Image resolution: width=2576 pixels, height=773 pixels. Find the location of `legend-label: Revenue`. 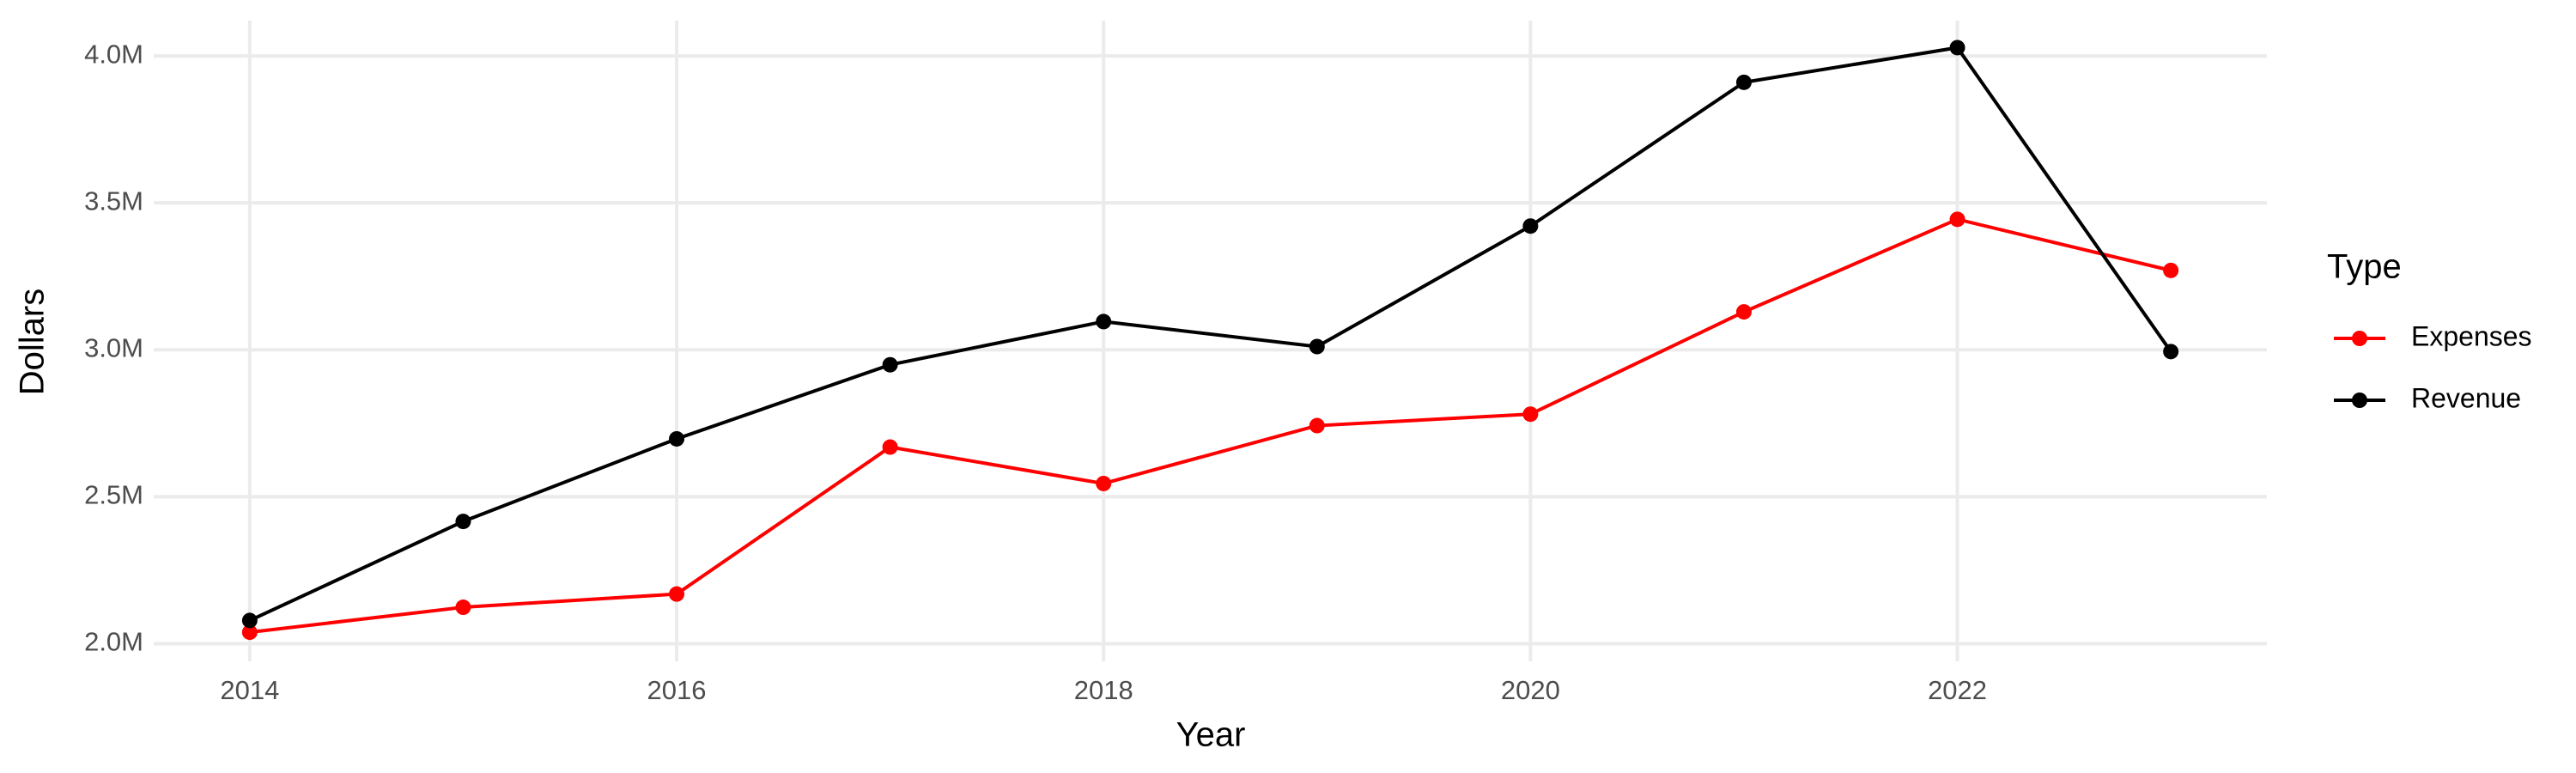

legend-label: Revenue is located at coordinates (2466, 397).